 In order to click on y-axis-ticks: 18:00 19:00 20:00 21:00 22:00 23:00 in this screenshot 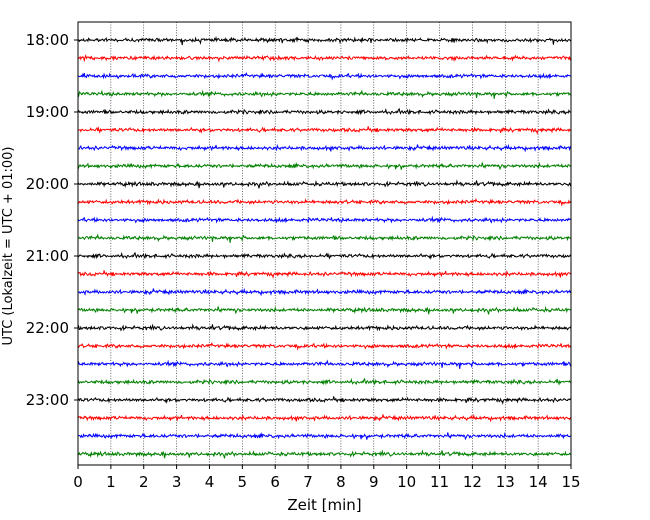, I will do `click(52, 220)`.